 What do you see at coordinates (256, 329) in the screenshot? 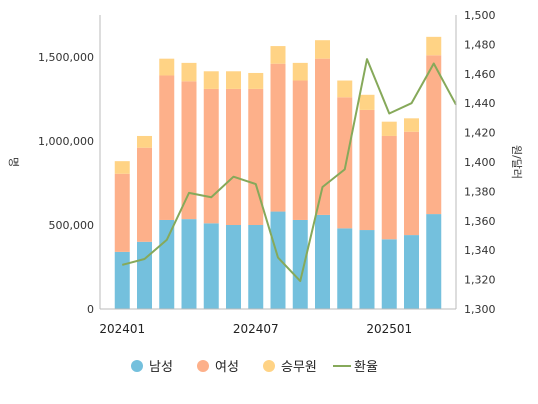
I see `x-tick-label: 202407` at bounding box center [256, 329].